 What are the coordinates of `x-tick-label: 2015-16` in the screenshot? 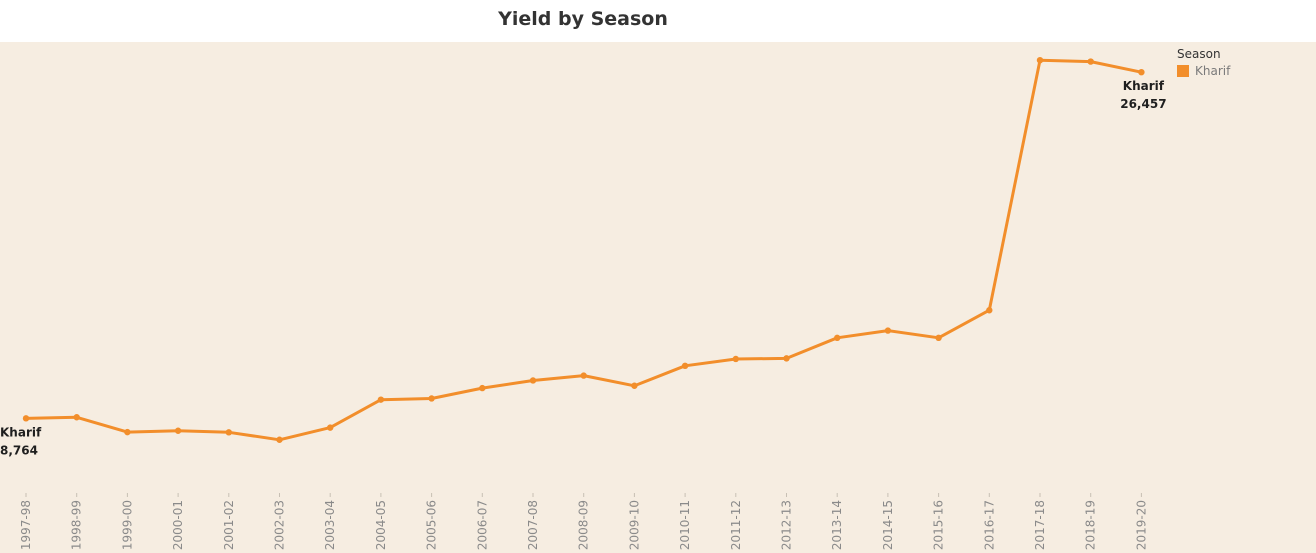 It's located at (939, 525).